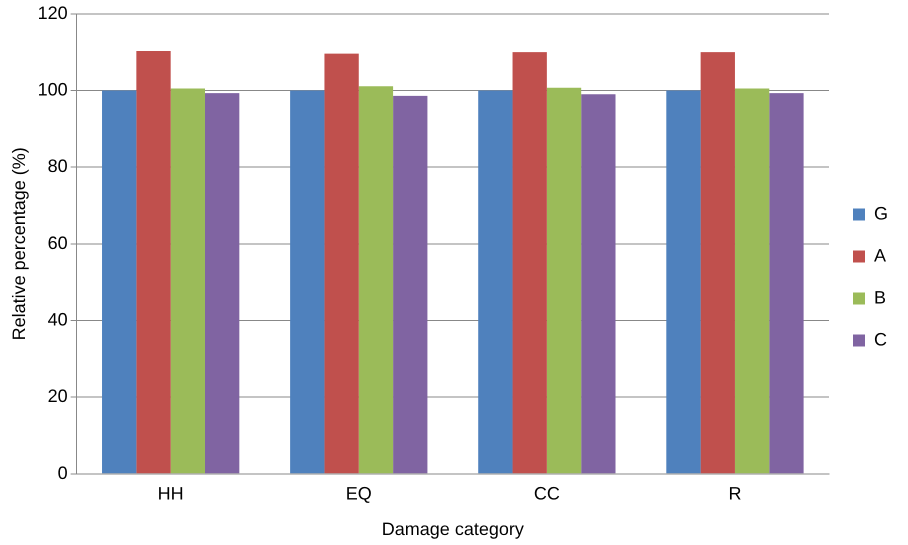 Image resolution: width=908 pixels, height=545 pixels. I want to click on y-tick-label: 0, so click(63, 472).